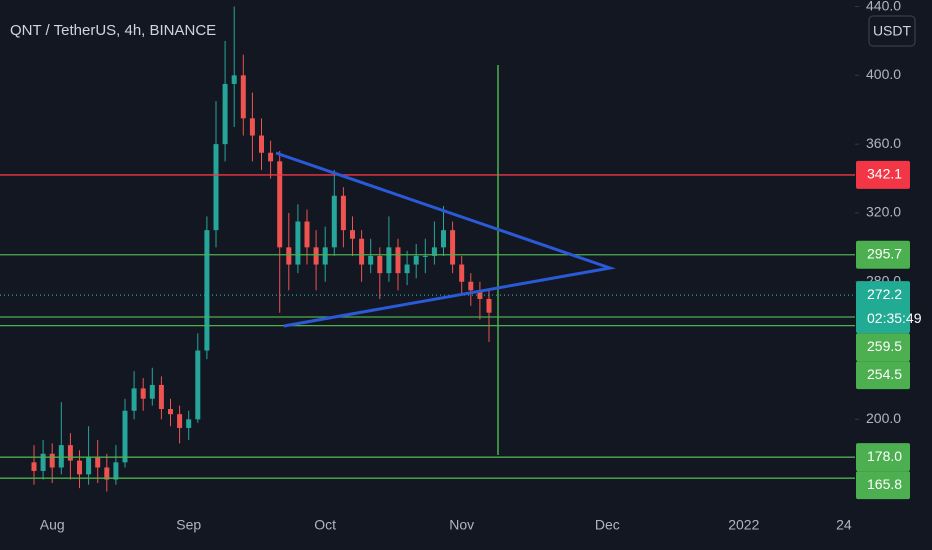 The height and width of the screenshot is (550, 932). I want to click on price-label: 272.2, so click(884, 294).